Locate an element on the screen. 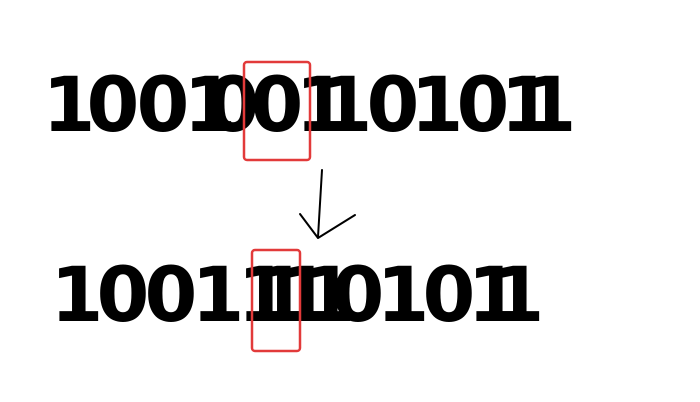 Image resolution: width=700 pixels, height=402 pixels. modified-bit-11: 1 is located at coordinates (494, 294).